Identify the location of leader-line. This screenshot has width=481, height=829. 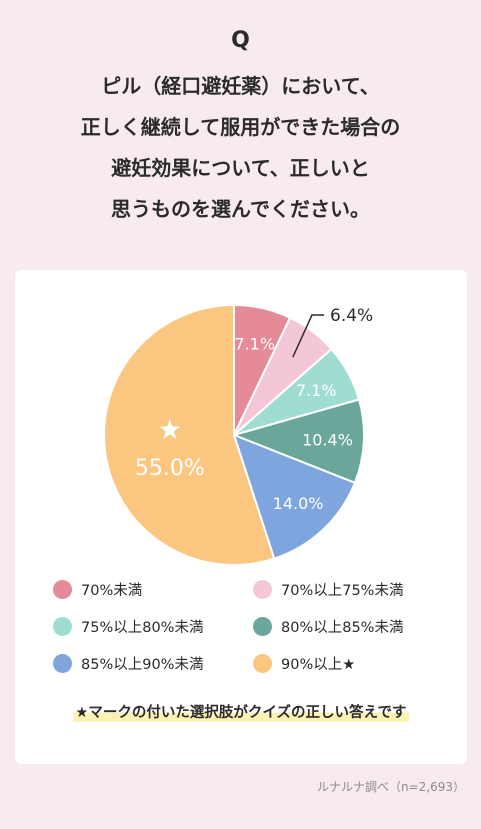
(308, 336).